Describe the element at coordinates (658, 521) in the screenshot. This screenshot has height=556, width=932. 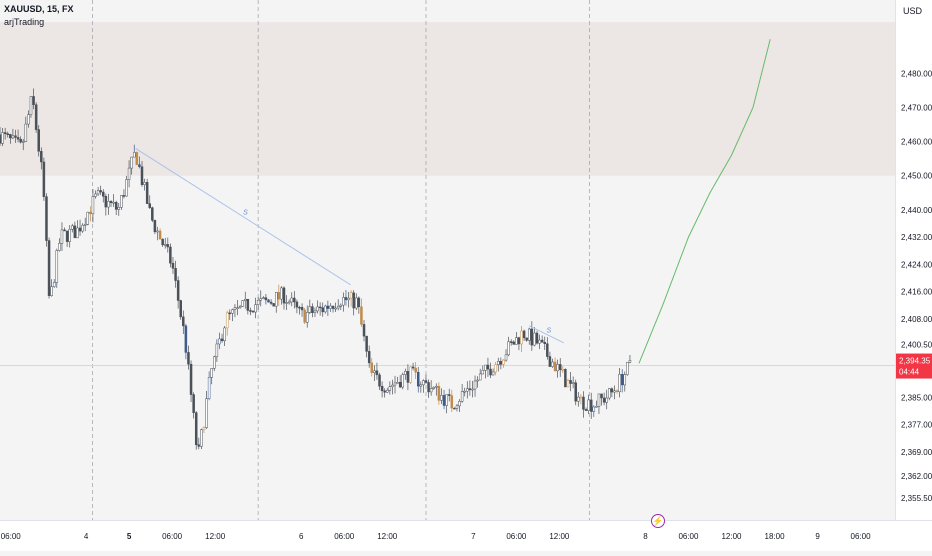
I see `lightning-icon: ⚡` at that location.